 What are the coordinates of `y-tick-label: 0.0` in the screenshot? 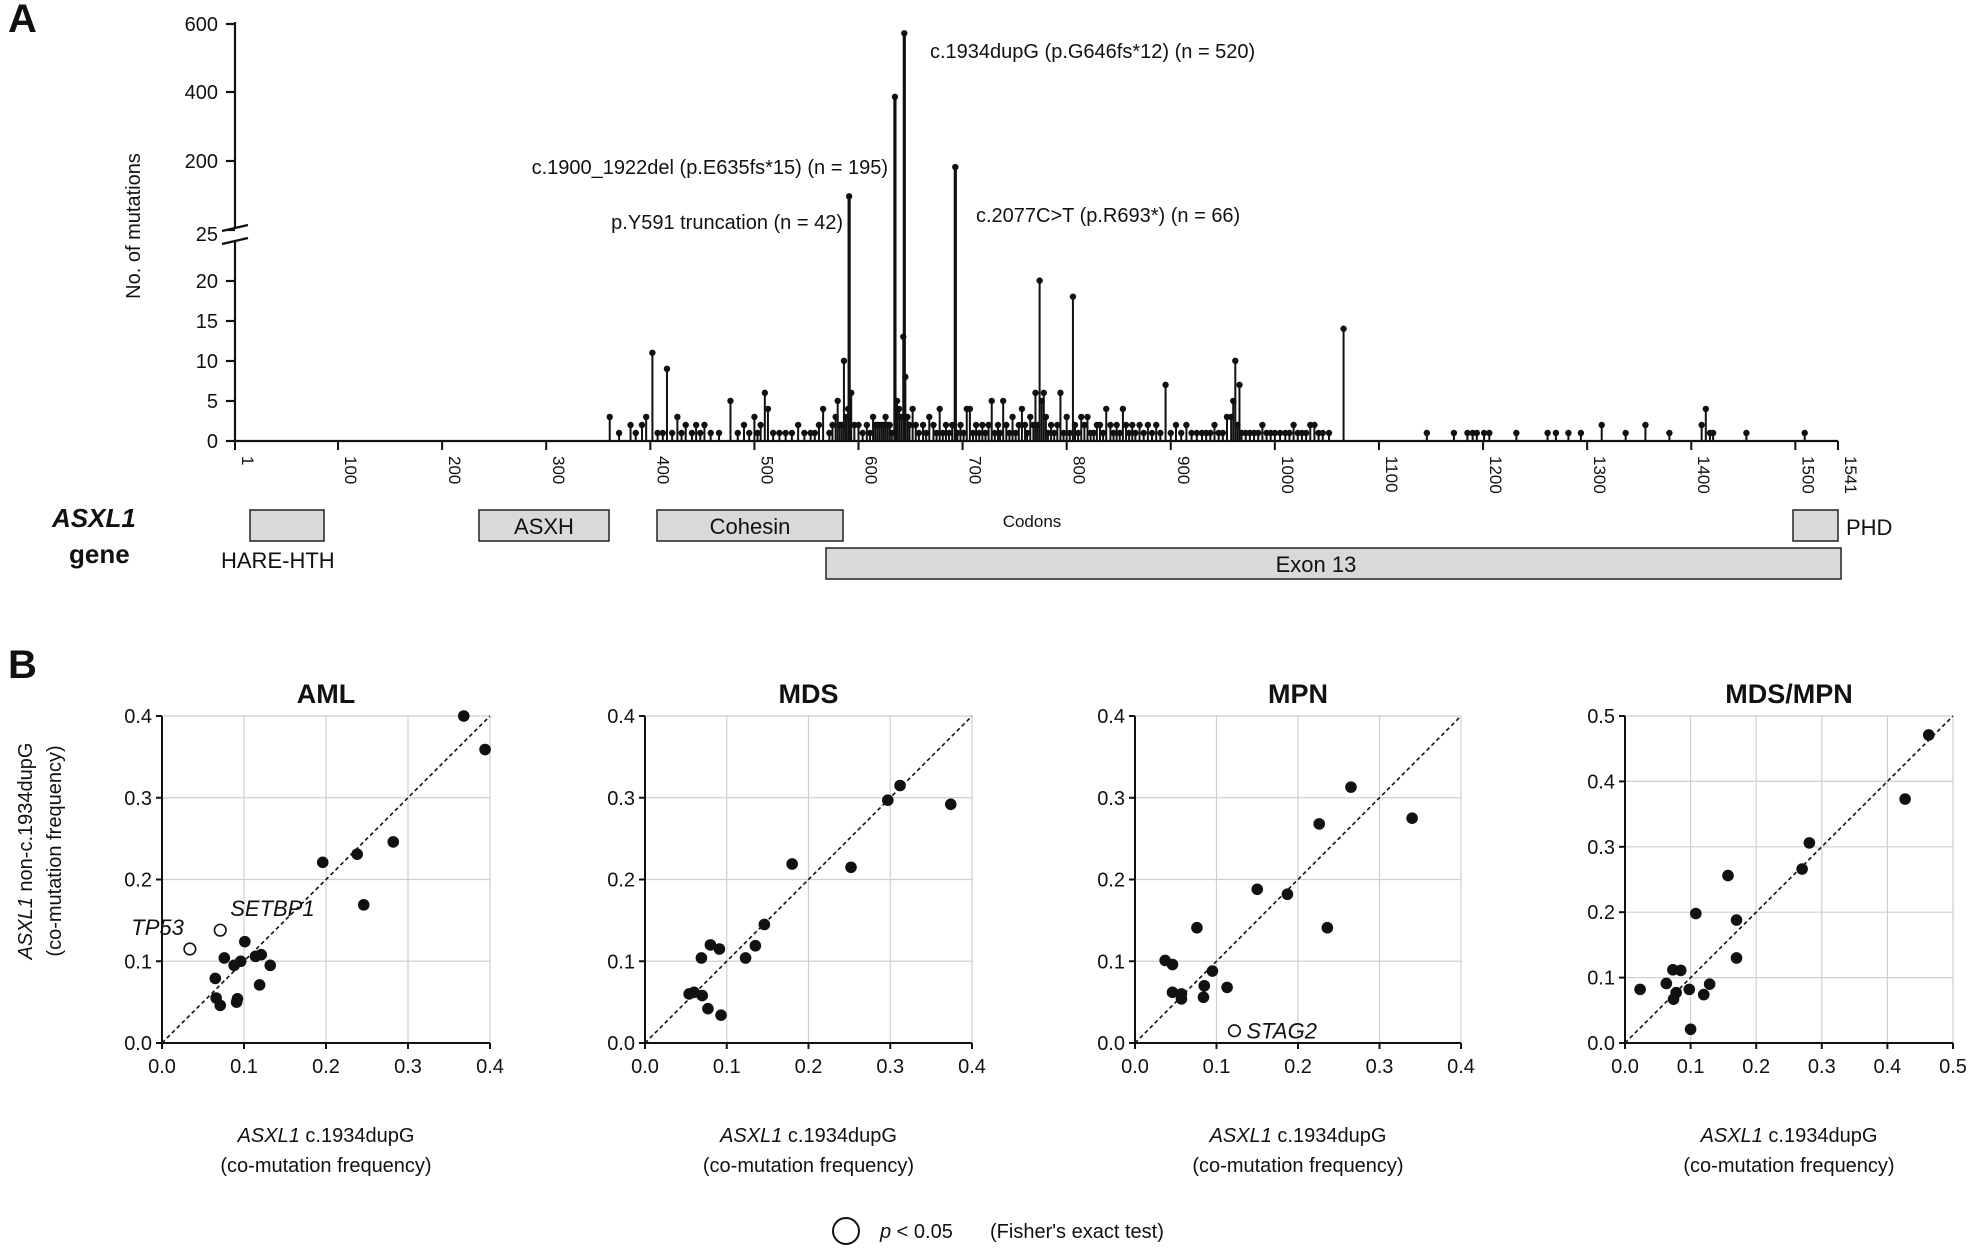 It's located at (138, 1044).